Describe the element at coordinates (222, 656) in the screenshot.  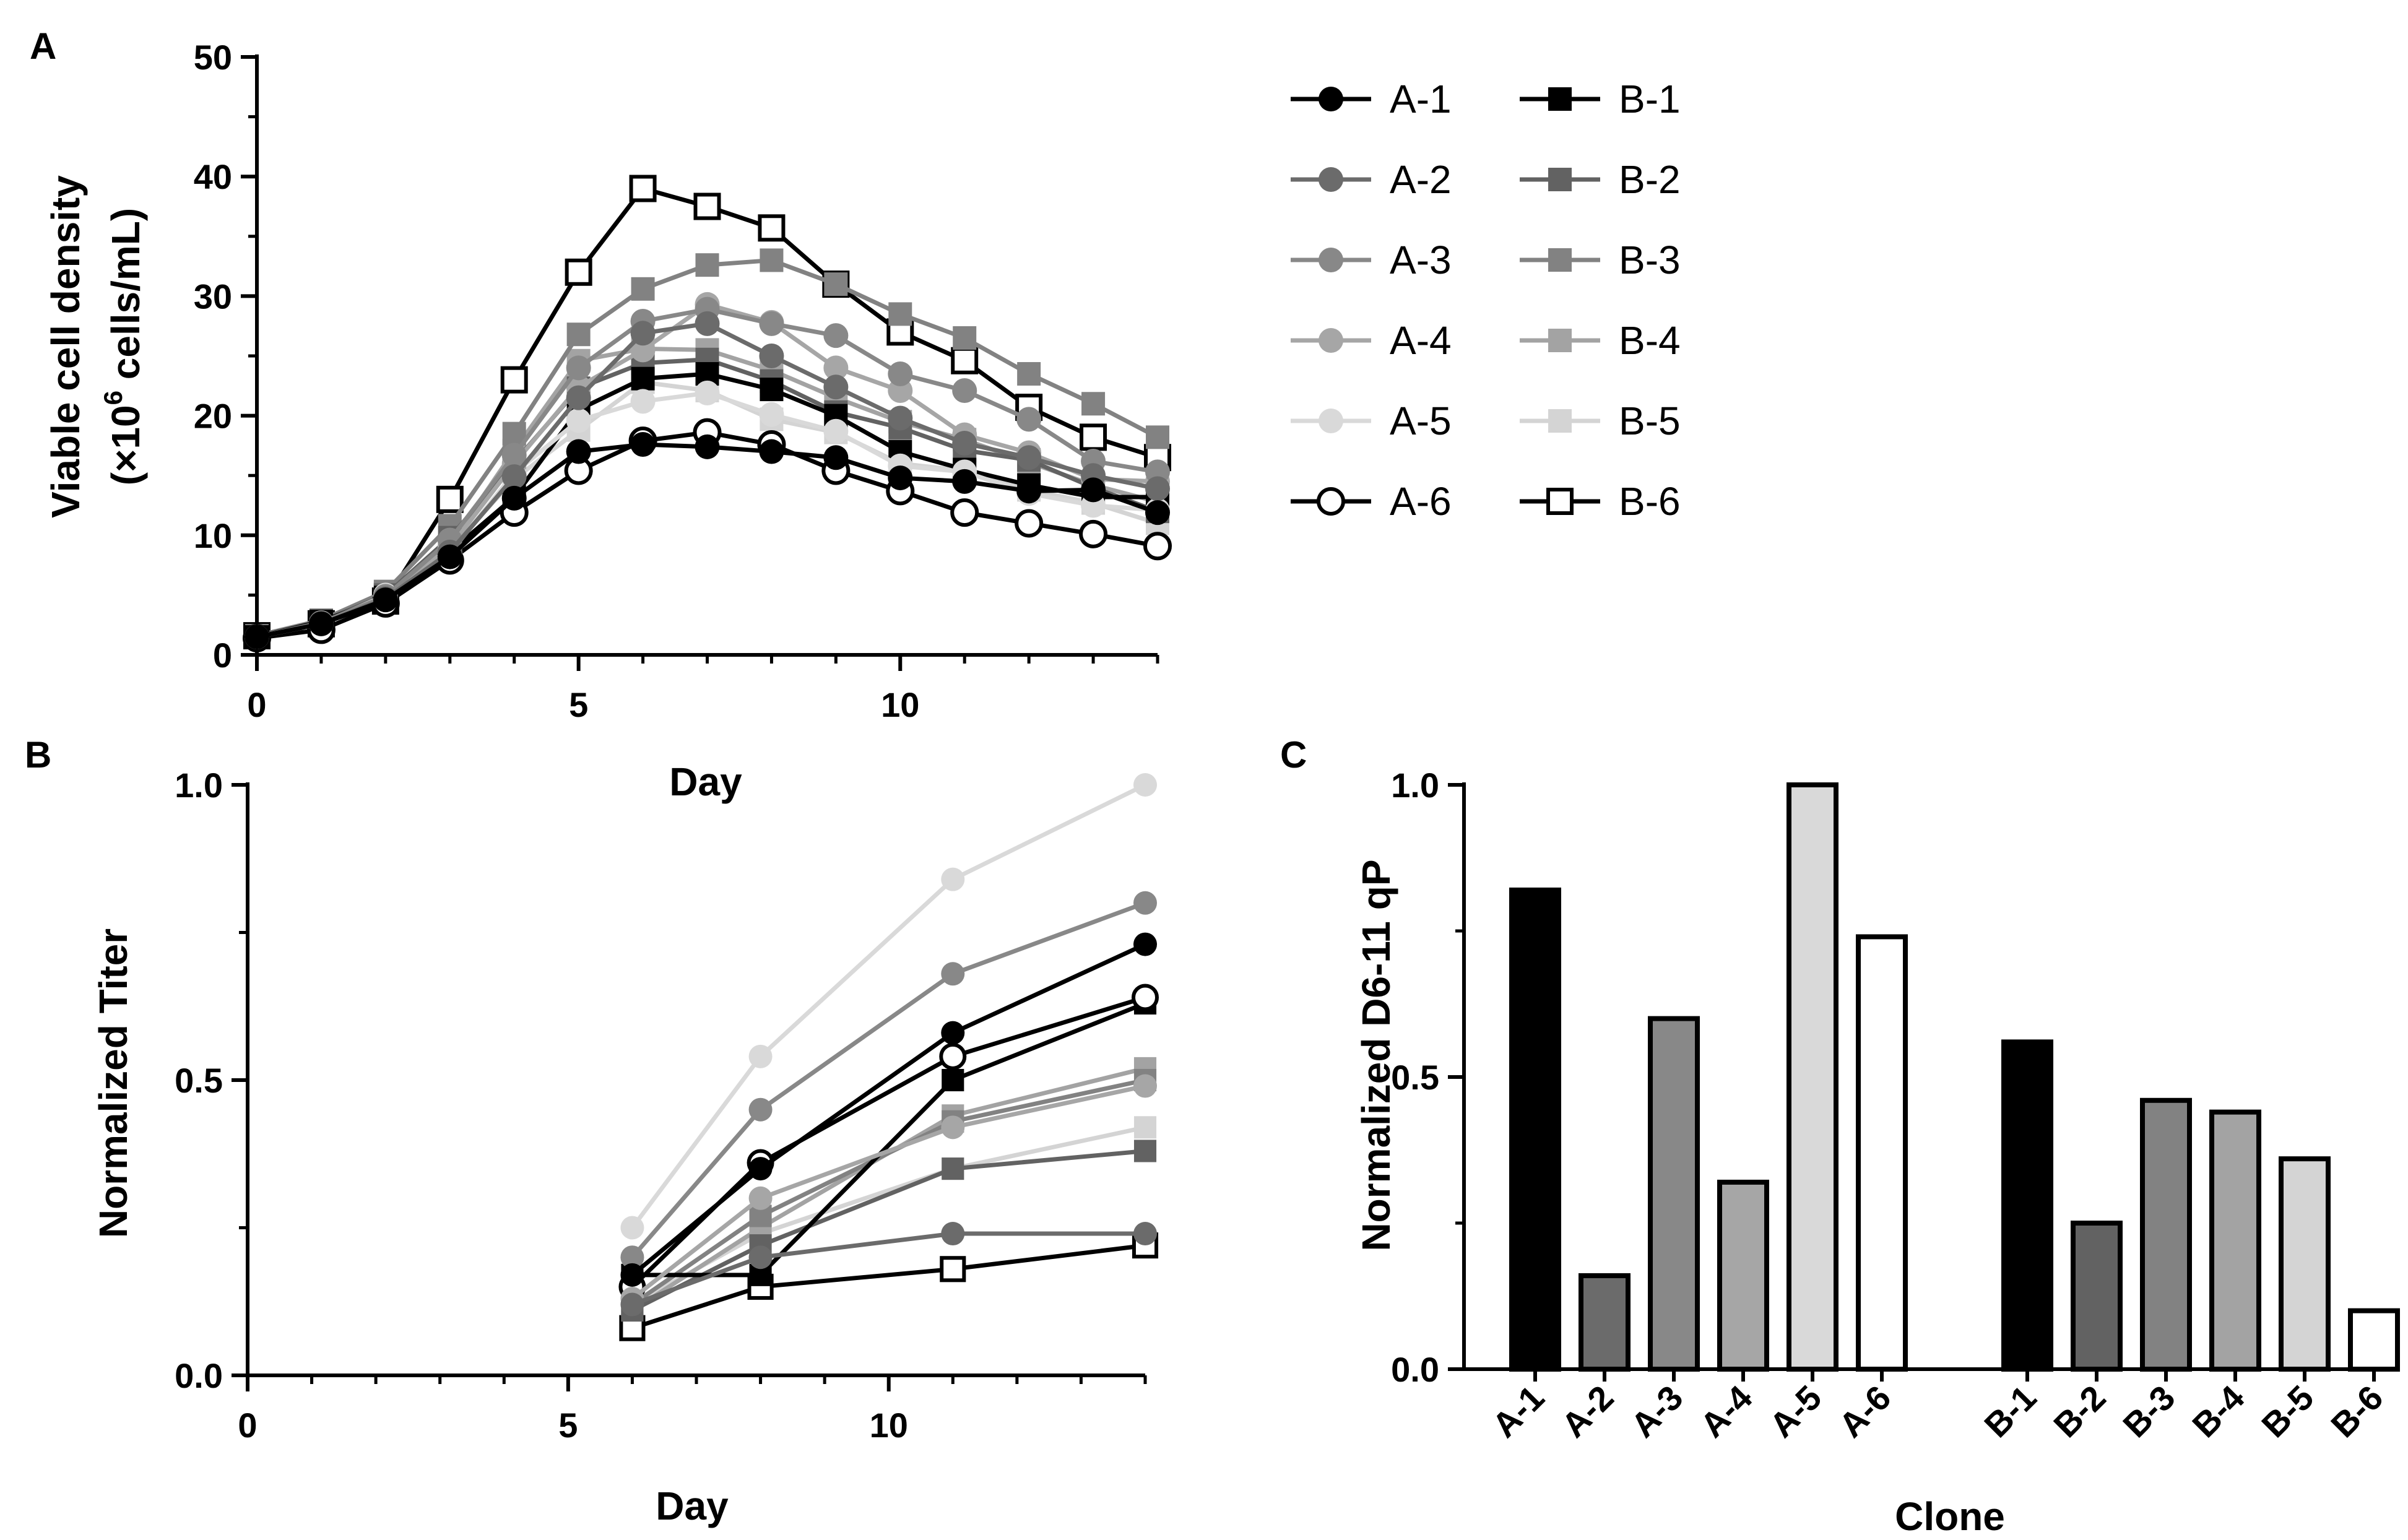
I see `panel-a-y-tick-label: 0` at that location.